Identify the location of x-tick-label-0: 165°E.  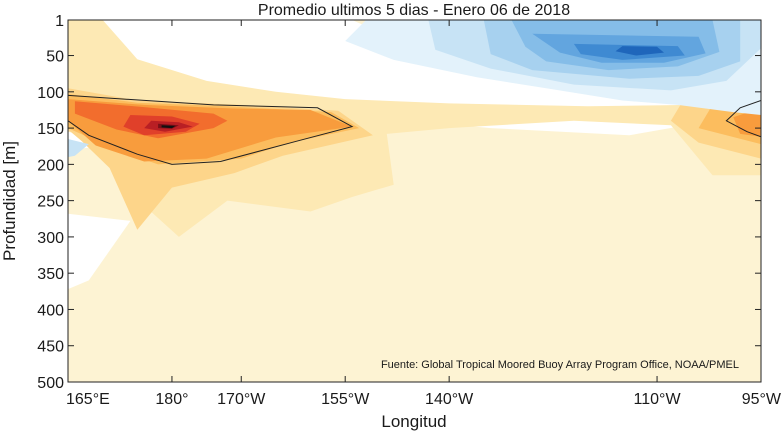
(88, 399).